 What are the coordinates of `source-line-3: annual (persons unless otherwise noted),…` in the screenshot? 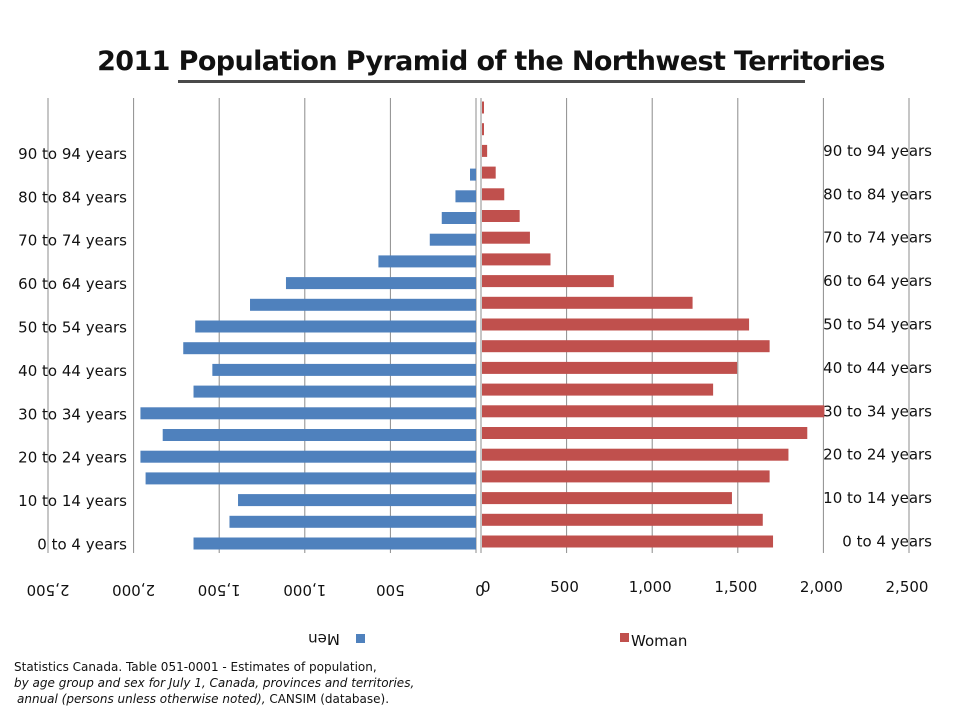 It's located at (249, 699).